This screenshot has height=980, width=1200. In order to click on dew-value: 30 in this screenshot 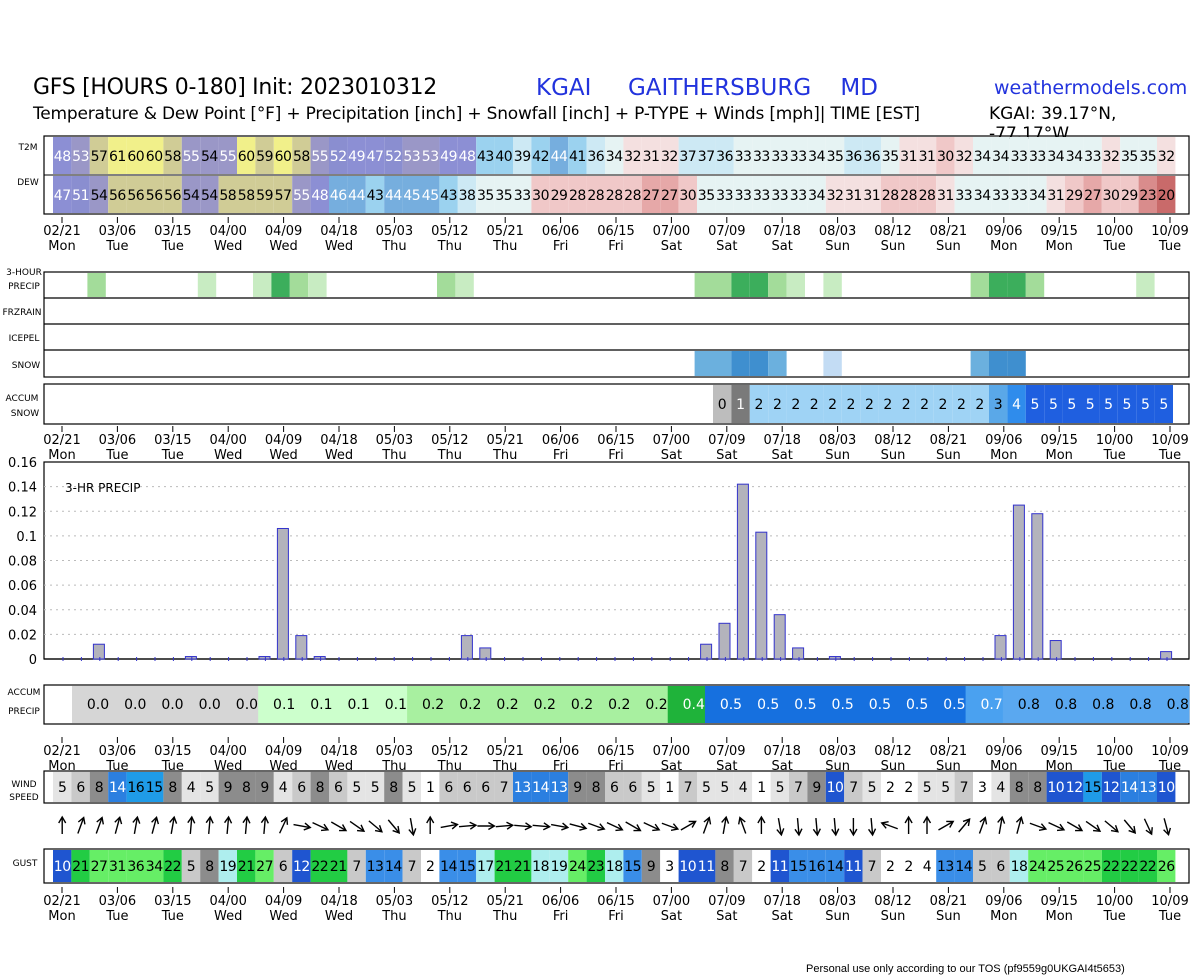, I will do `click(1111, 196)`.